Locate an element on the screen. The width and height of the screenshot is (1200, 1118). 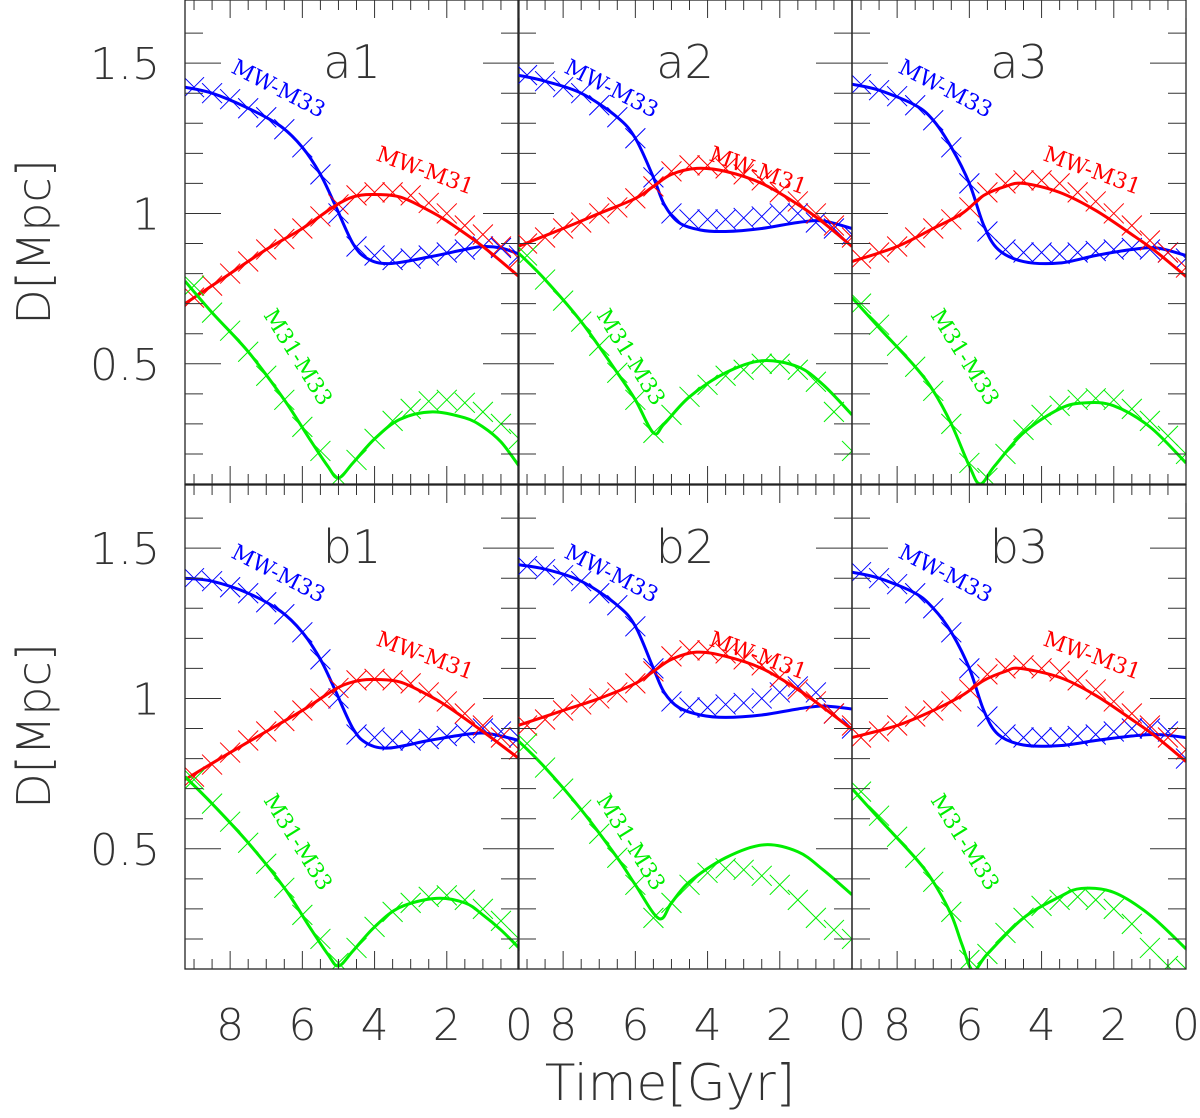
y-tick-label: 1.5 is located at coordinates (125, 549).